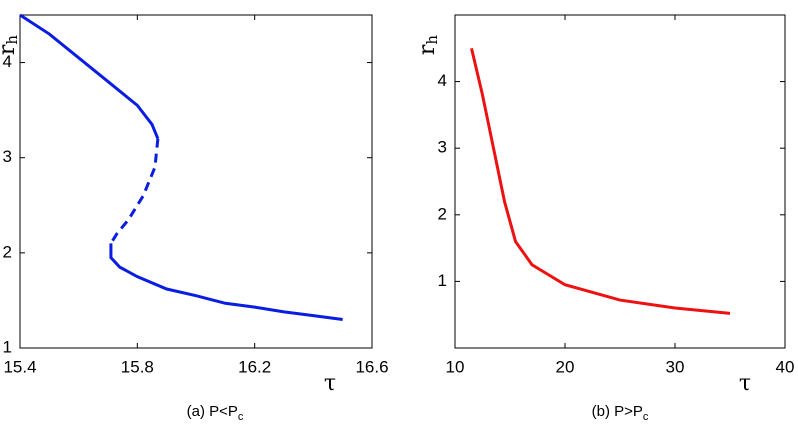  What do you see at coordinates (212, 411) in the screenshot?
I see `caption-main: (a) P<P` at bounding box center [212, 411].